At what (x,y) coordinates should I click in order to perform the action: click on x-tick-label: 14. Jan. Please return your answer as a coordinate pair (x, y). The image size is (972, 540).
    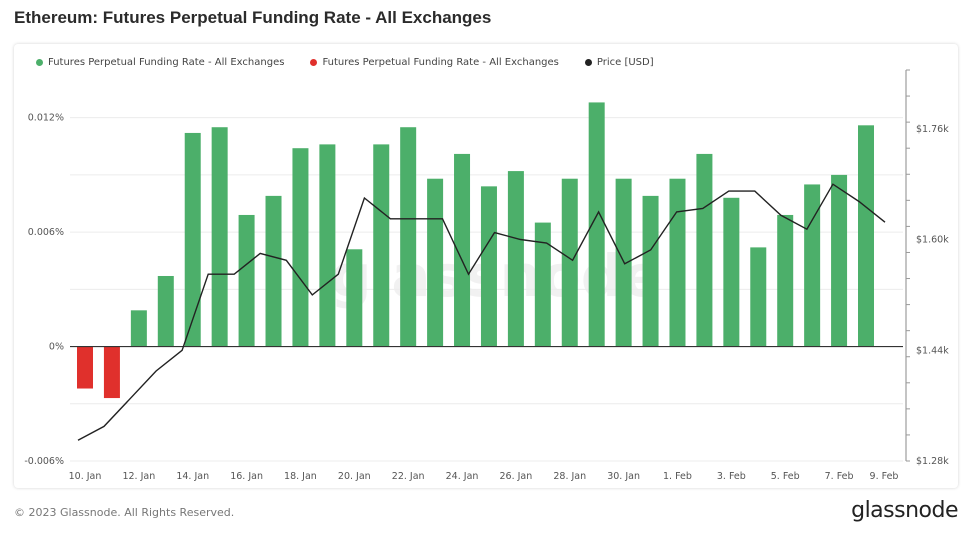
    Looking at the image, I should click on (192, 476).